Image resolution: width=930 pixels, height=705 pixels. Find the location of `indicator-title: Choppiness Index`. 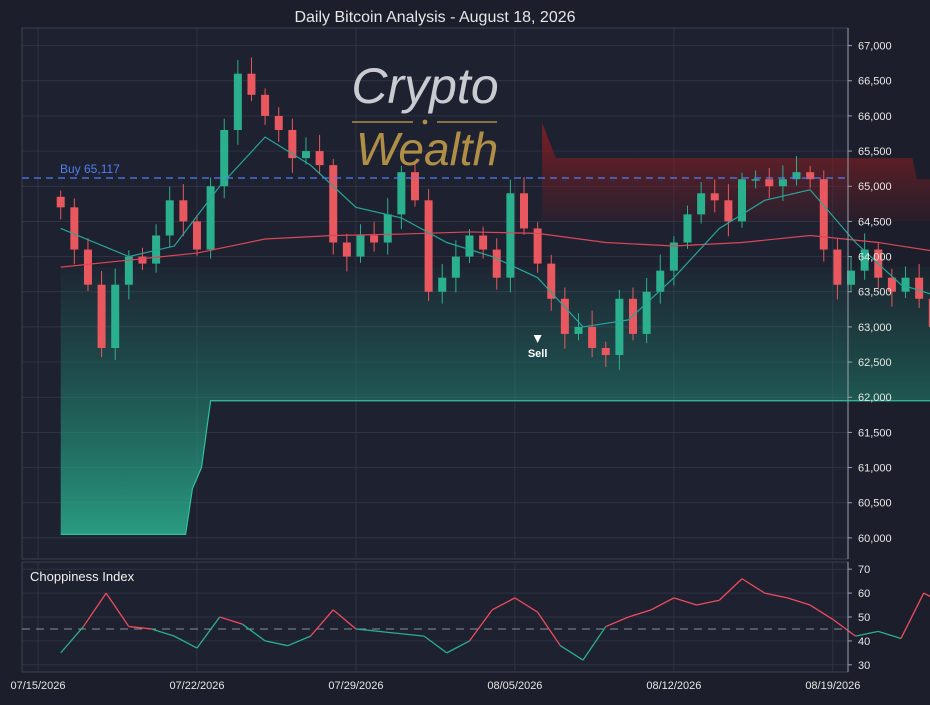

indicator-title: Choppiness Index is located at coordinates (82, 576).